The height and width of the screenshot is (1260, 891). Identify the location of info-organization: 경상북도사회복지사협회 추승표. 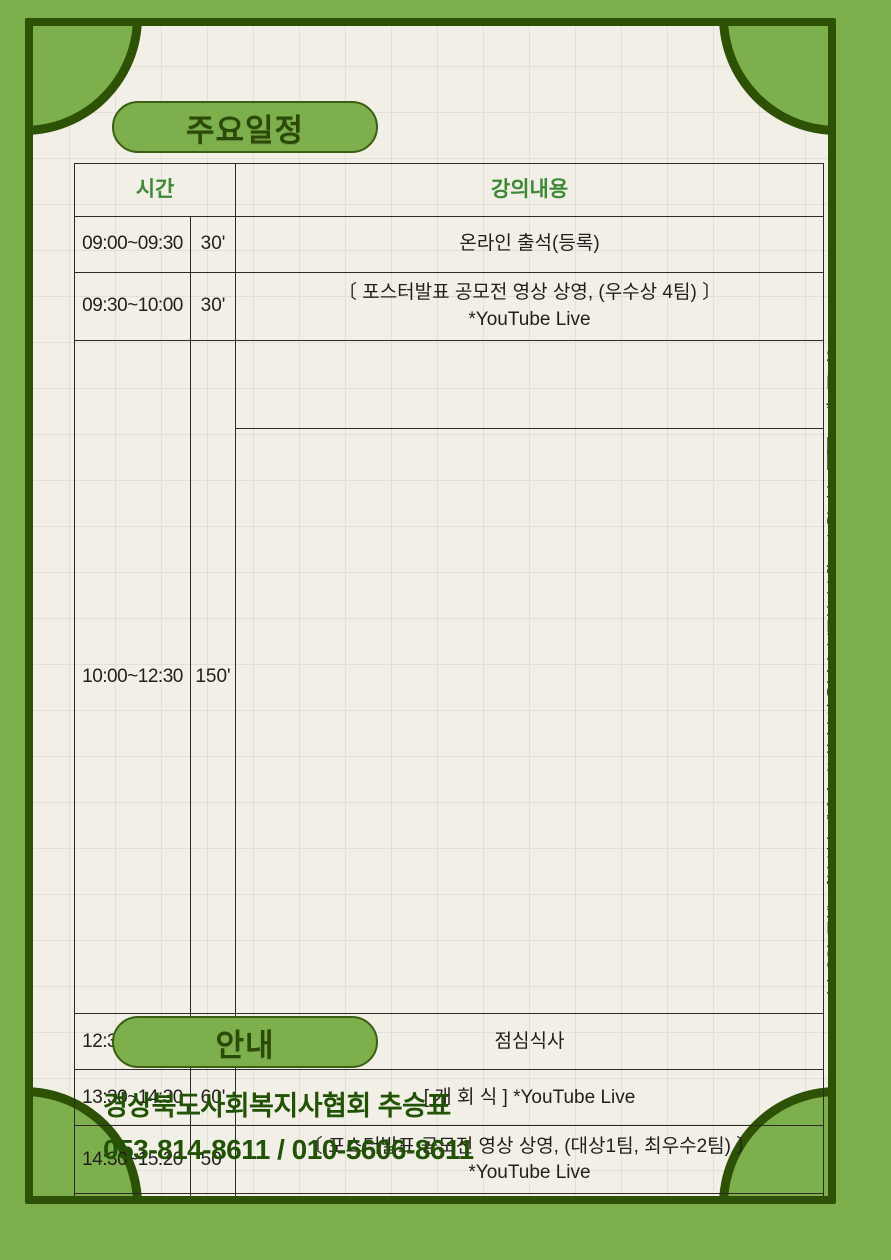
(277, 1106).